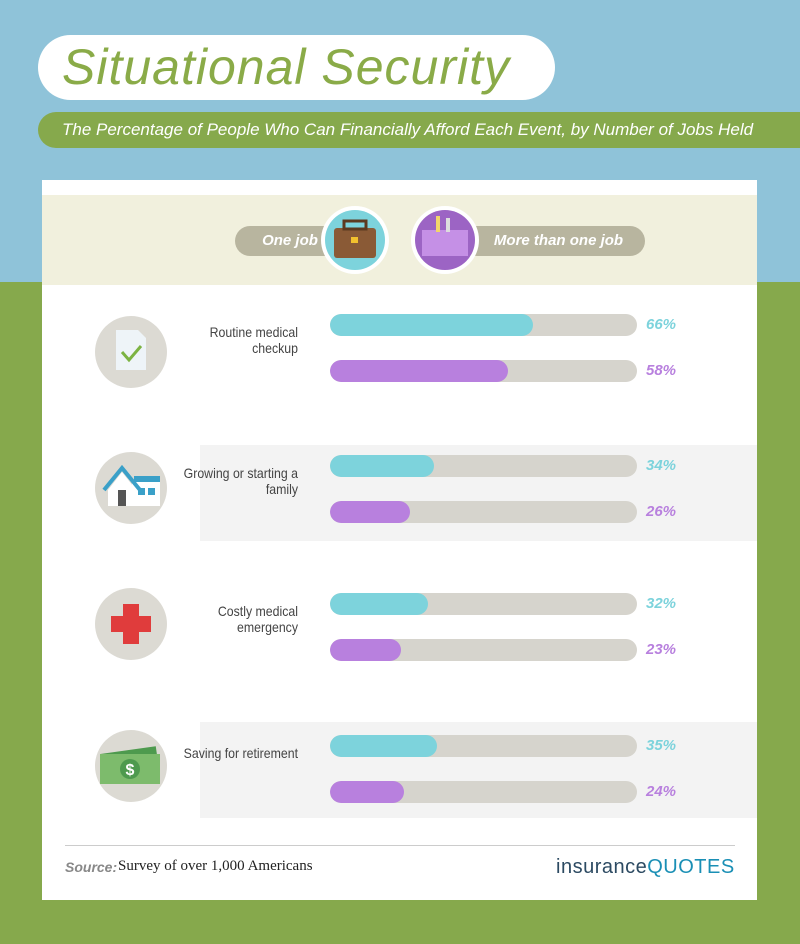  Describe the element at coordinates (661, 791) in the screenshot. I see `value-label: 24%` at that location.